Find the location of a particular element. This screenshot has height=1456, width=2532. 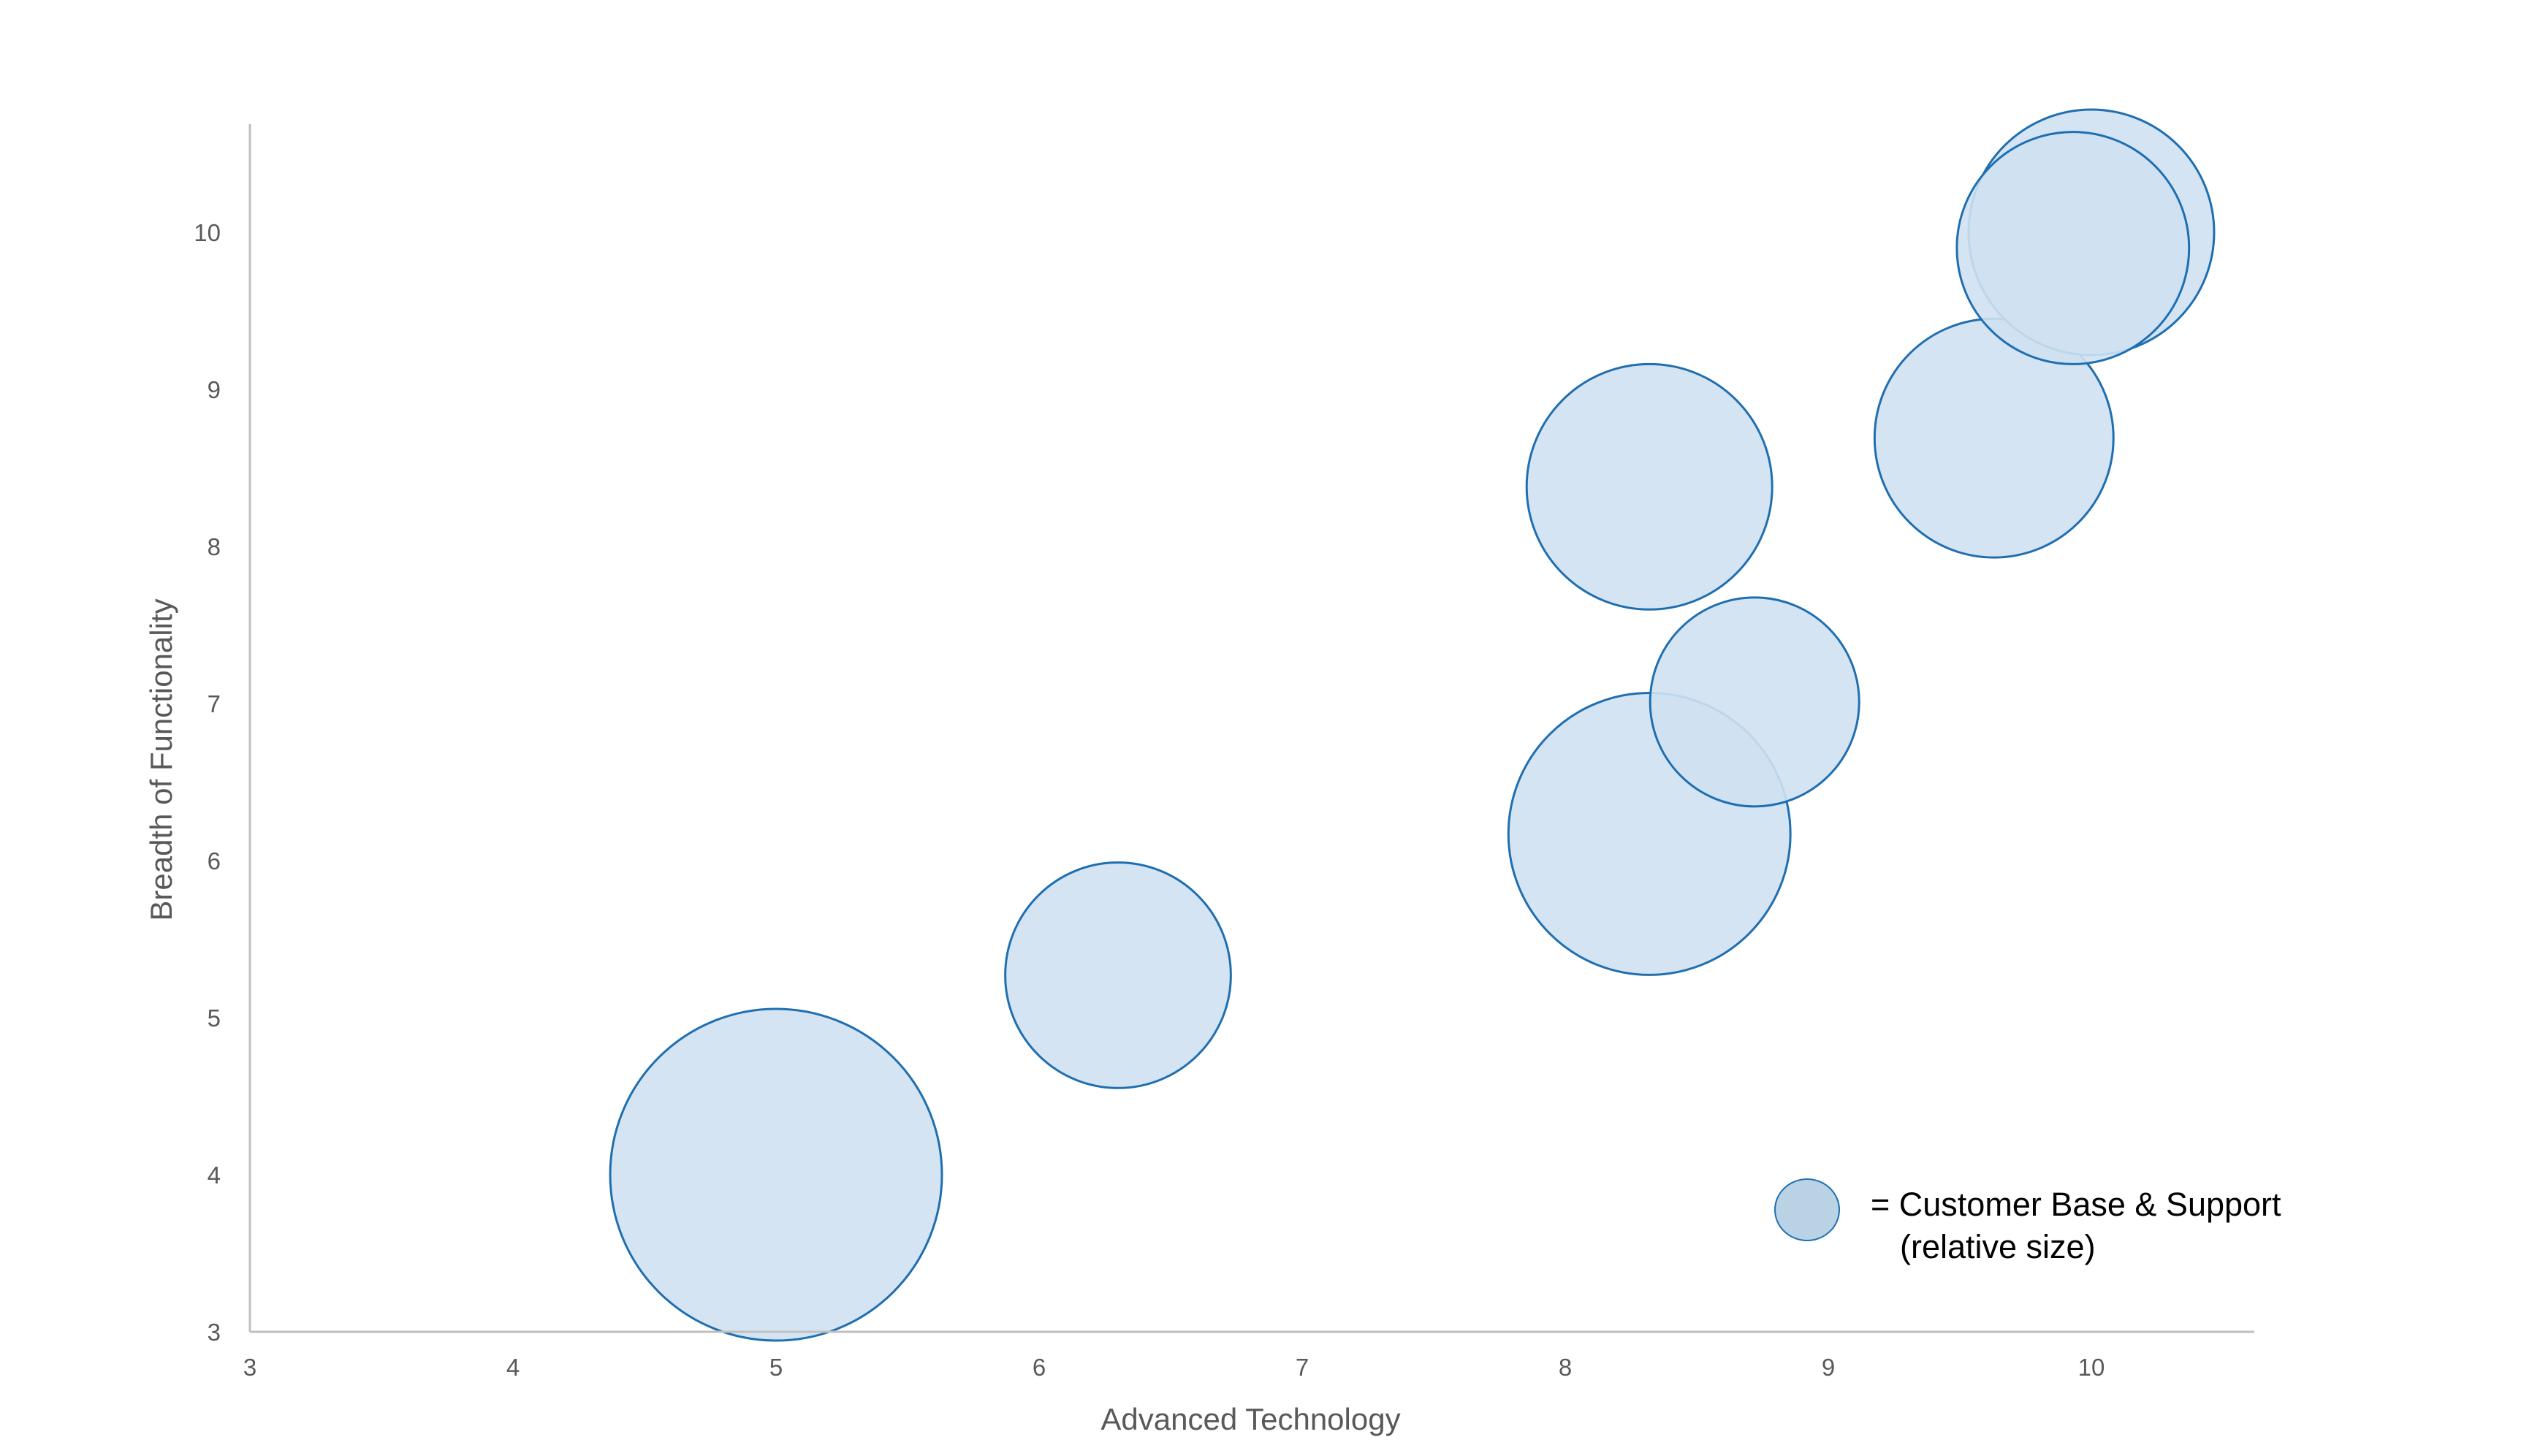

y-tick-label: 8 is located at coordinates (214, 546).